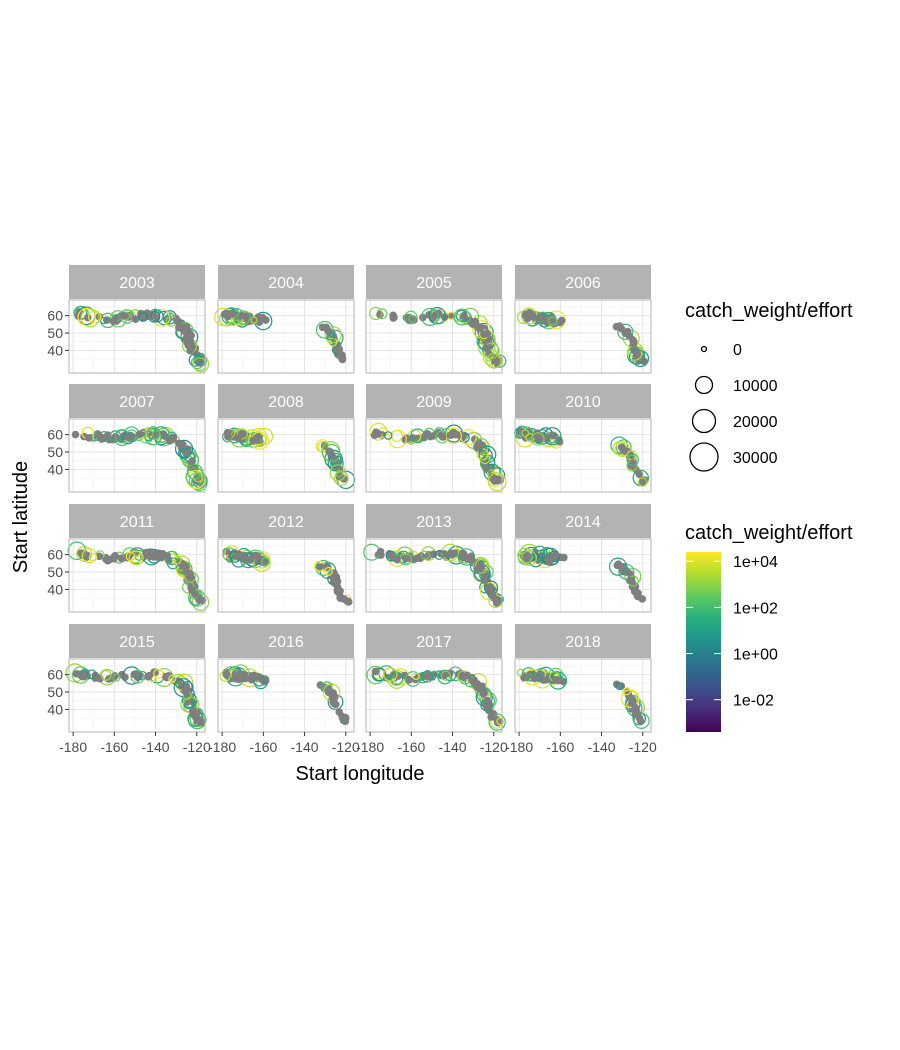 The height and width of the screenshot is (1050, 900). Describe the element at coordinates (137, 522) in the screenshot. I see `facet-strip-label: 2011` at that location.